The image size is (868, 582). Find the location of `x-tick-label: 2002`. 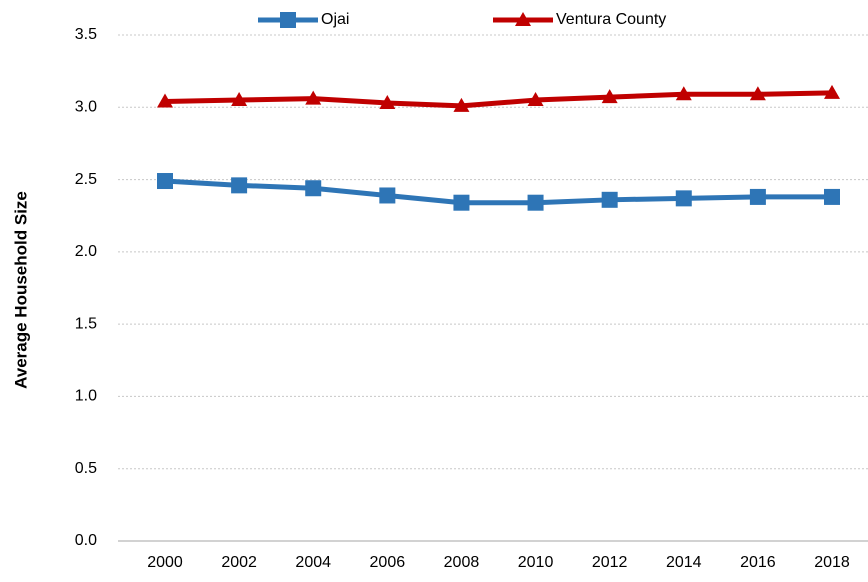

x-tick-label: 2002 is located at coordinates (239, 562).